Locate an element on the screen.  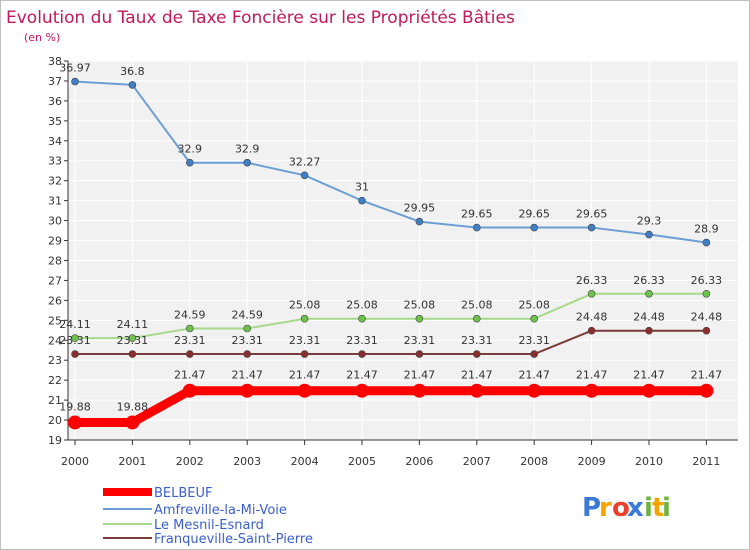
data-label-2: 24.11 is located at coordinates (133, 324).